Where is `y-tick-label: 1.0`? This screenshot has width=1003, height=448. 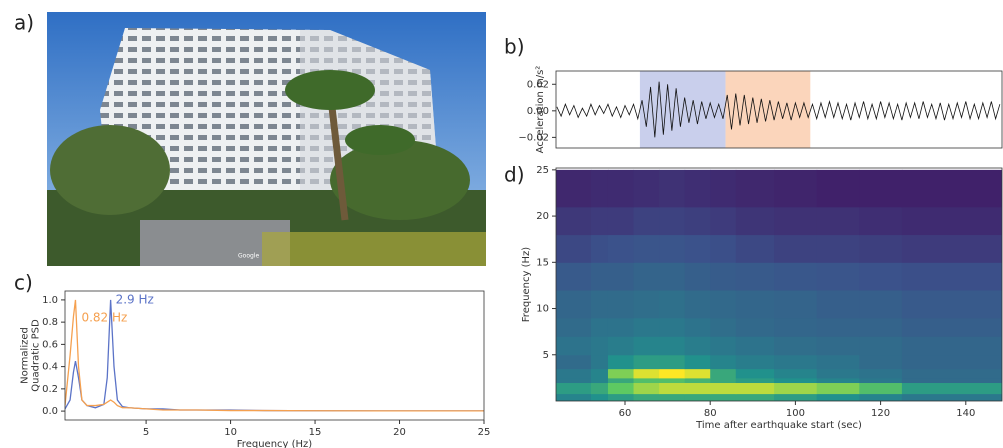
y-tick-label: 1.0 is located at coordinates (50, 300).